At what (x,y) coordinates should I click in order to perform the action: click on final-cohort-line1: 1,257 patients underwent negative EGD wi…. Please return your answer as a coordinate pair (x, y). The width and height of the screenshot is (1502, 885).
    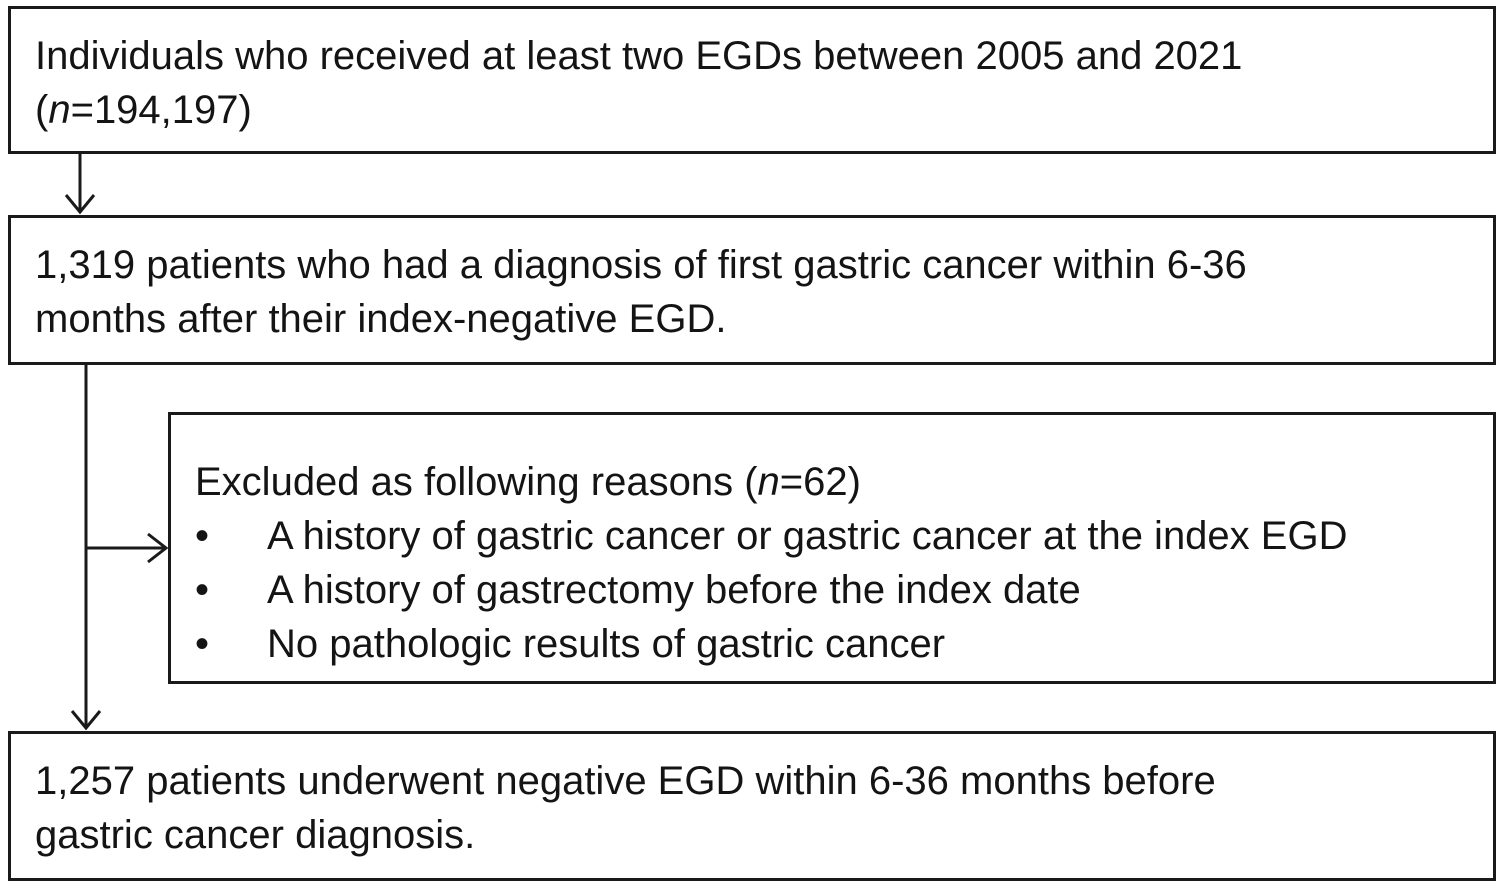
    Looking at the image, I should click on (625, 781).